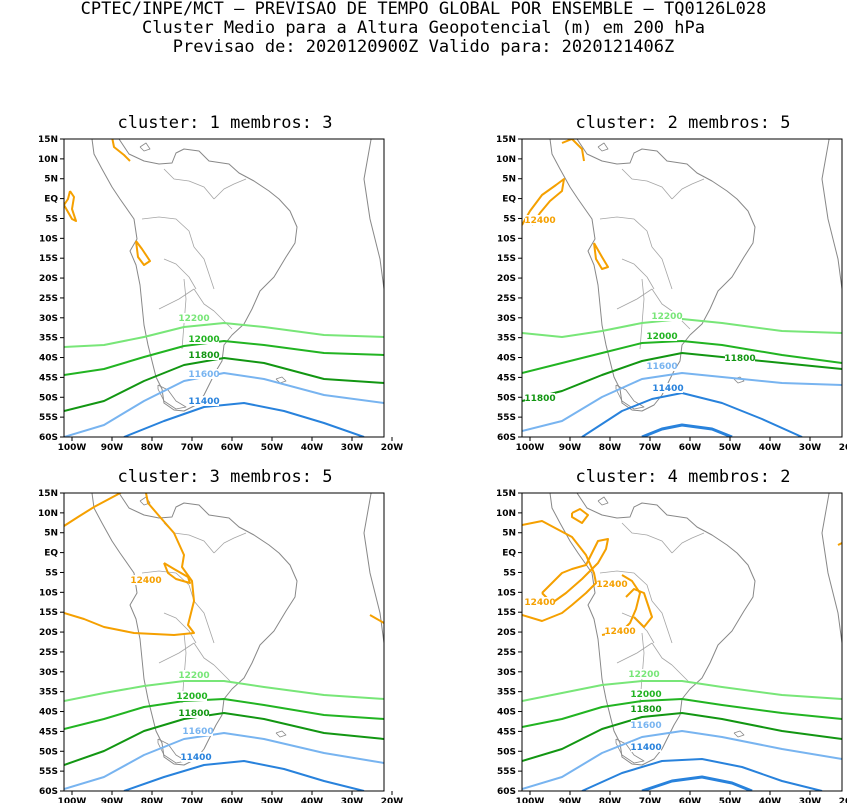  What do you see at coordinates (683, 123) in the screenshot?
I see `panel-title-2: cluster: 2 membros: 5` at bounding box center [683, 123].